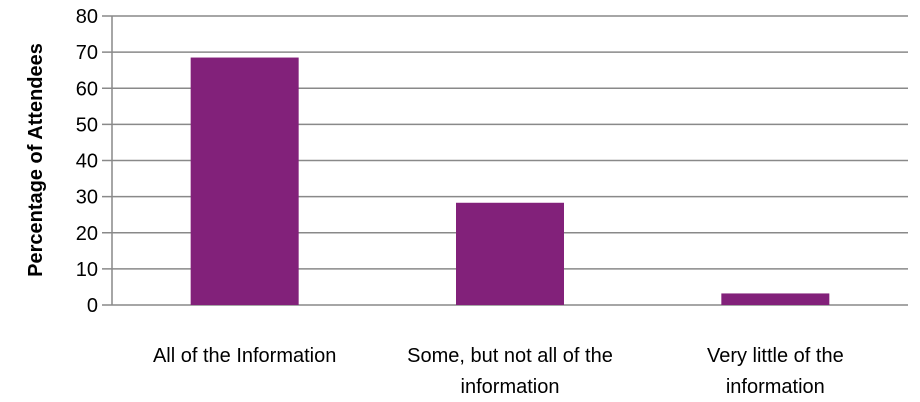 The image size is (920, 402). I want to click on x-category-label: Very little of the information, so click(775, 371).